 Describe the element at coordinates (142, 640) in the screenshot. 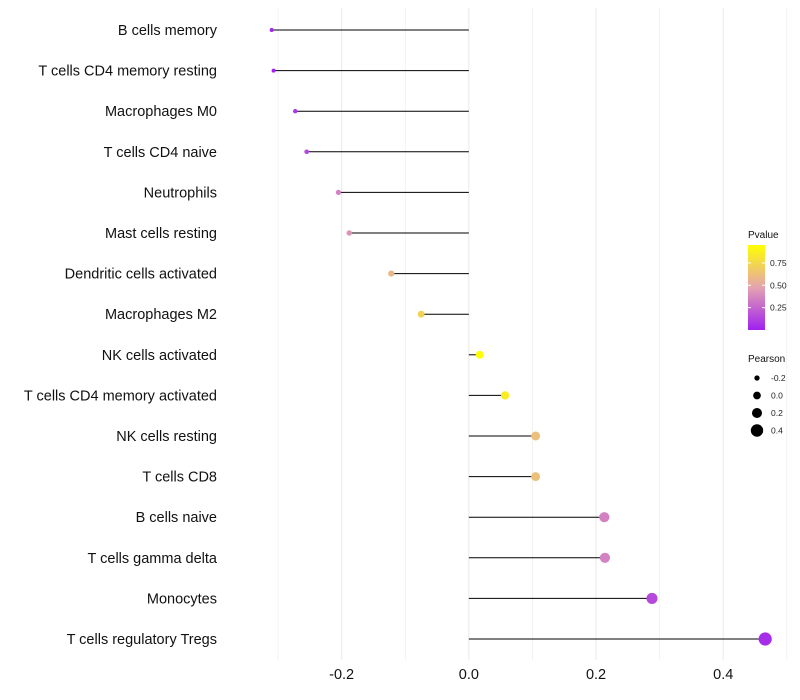

I see `category-label: T cells regulatory Tregs` at that location.